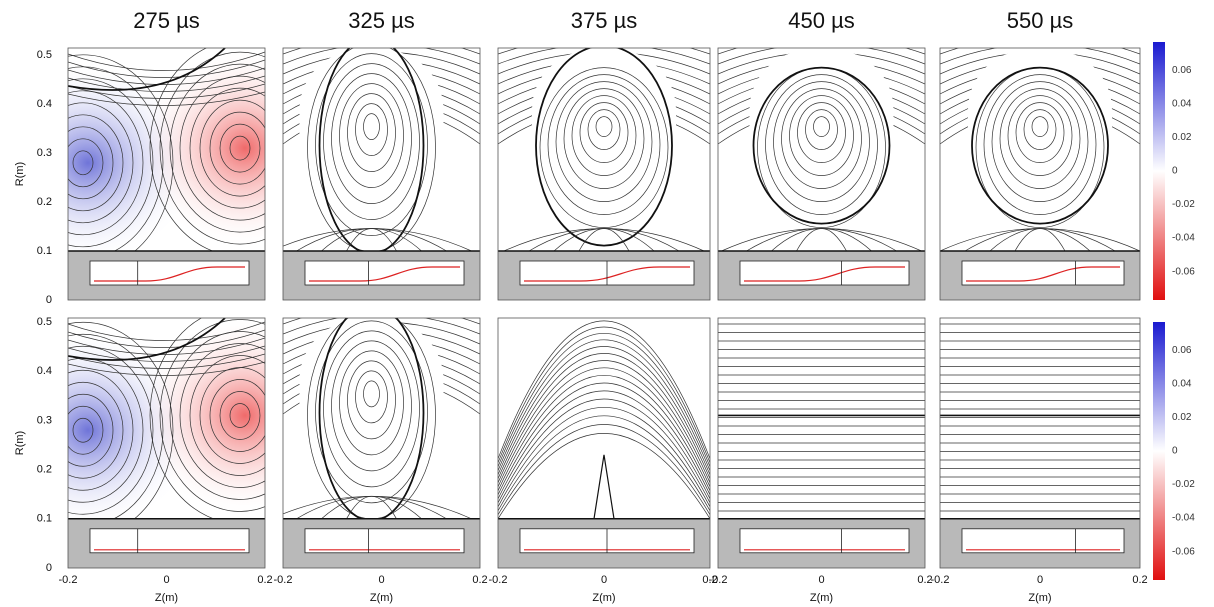 The width and height of the screenshot is (1214, 607). I want to click on column-title: 450 µs, so click(821, 20).